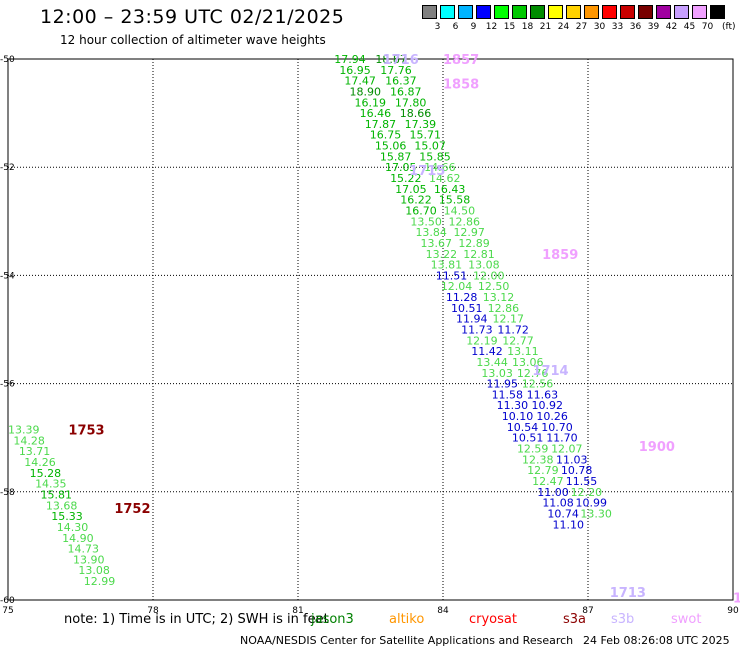  Describe the element at coordinates (421, 210) in the screenshot. I see `wave-height-value: 16.70` at that location.